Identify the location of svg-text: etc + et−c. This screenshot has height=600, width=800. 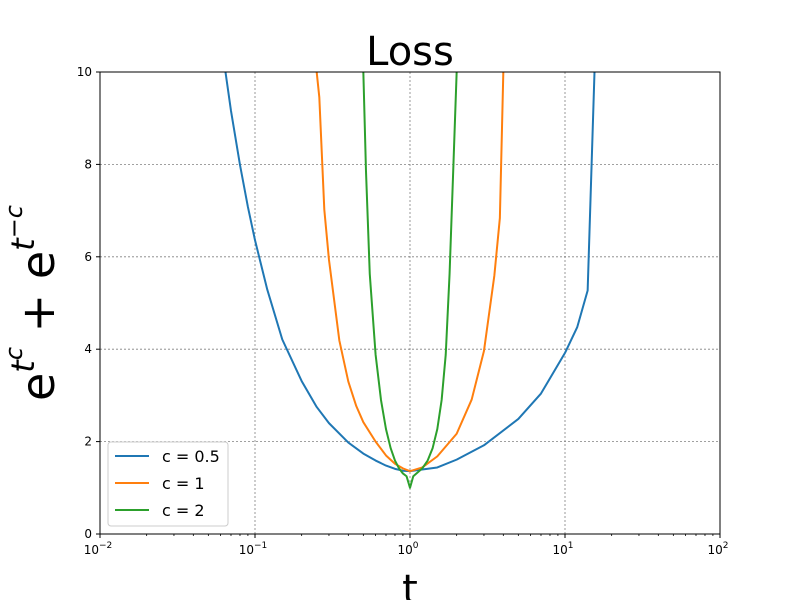
(32, 303).